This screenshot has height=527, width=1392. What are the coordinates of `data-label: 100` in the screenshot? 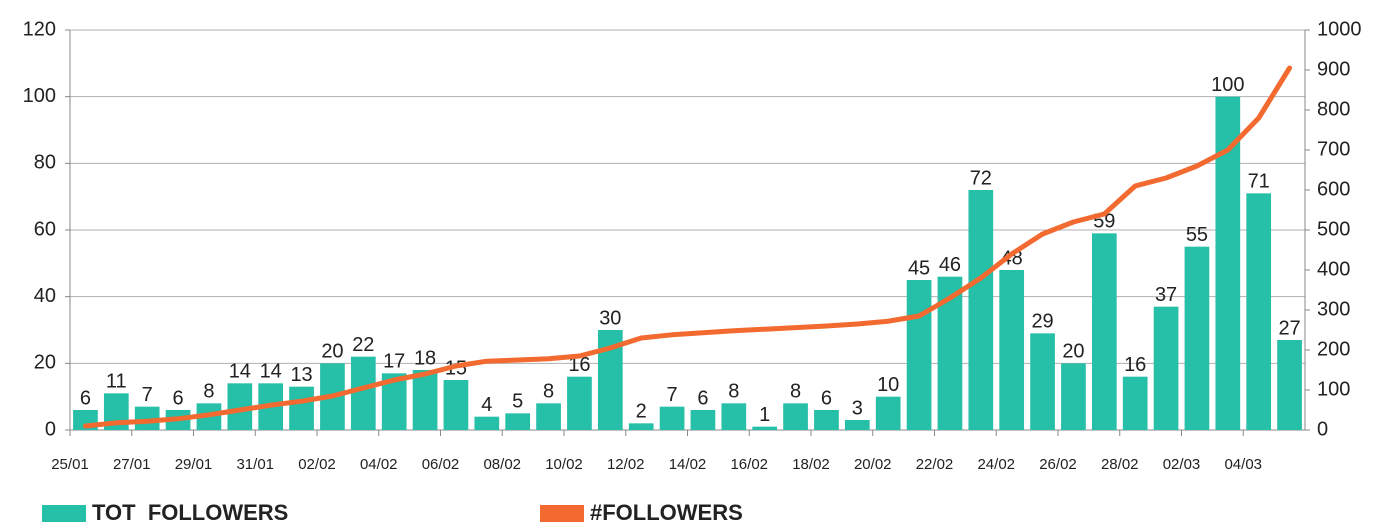 It's located at (1227, 85).